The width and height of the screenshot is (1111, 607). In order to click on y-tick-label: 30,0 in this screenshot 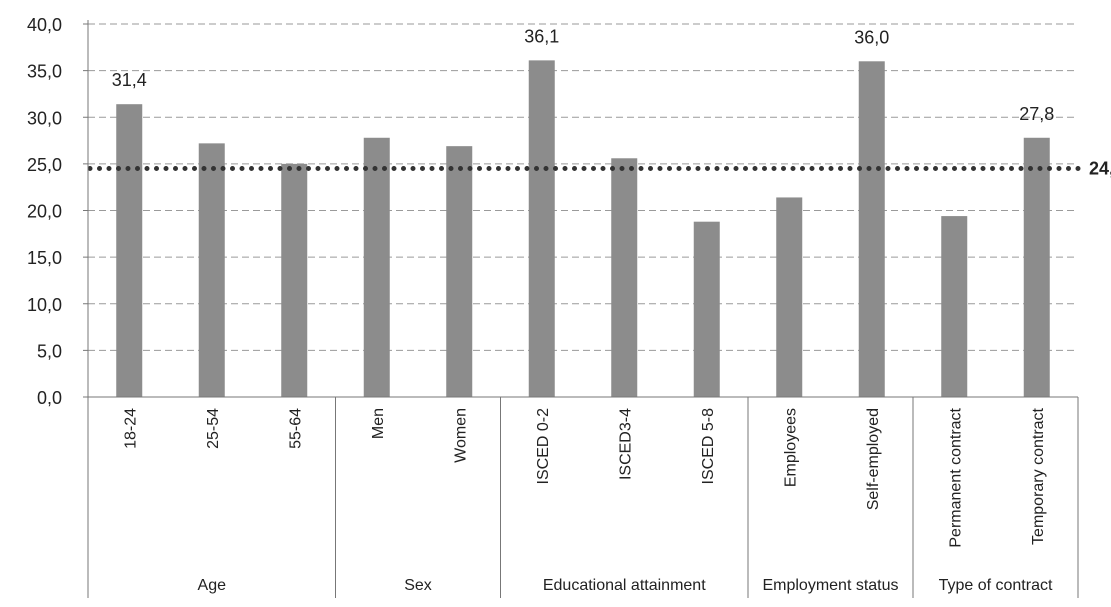, I will do `click(44, 118)`.